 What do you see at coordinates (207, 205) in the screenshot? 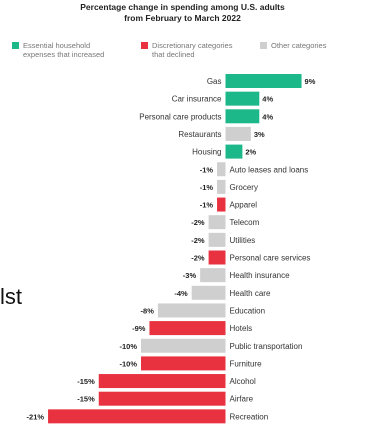
I see `value-label-apparel: -1%` at bounding box center [207, 205].